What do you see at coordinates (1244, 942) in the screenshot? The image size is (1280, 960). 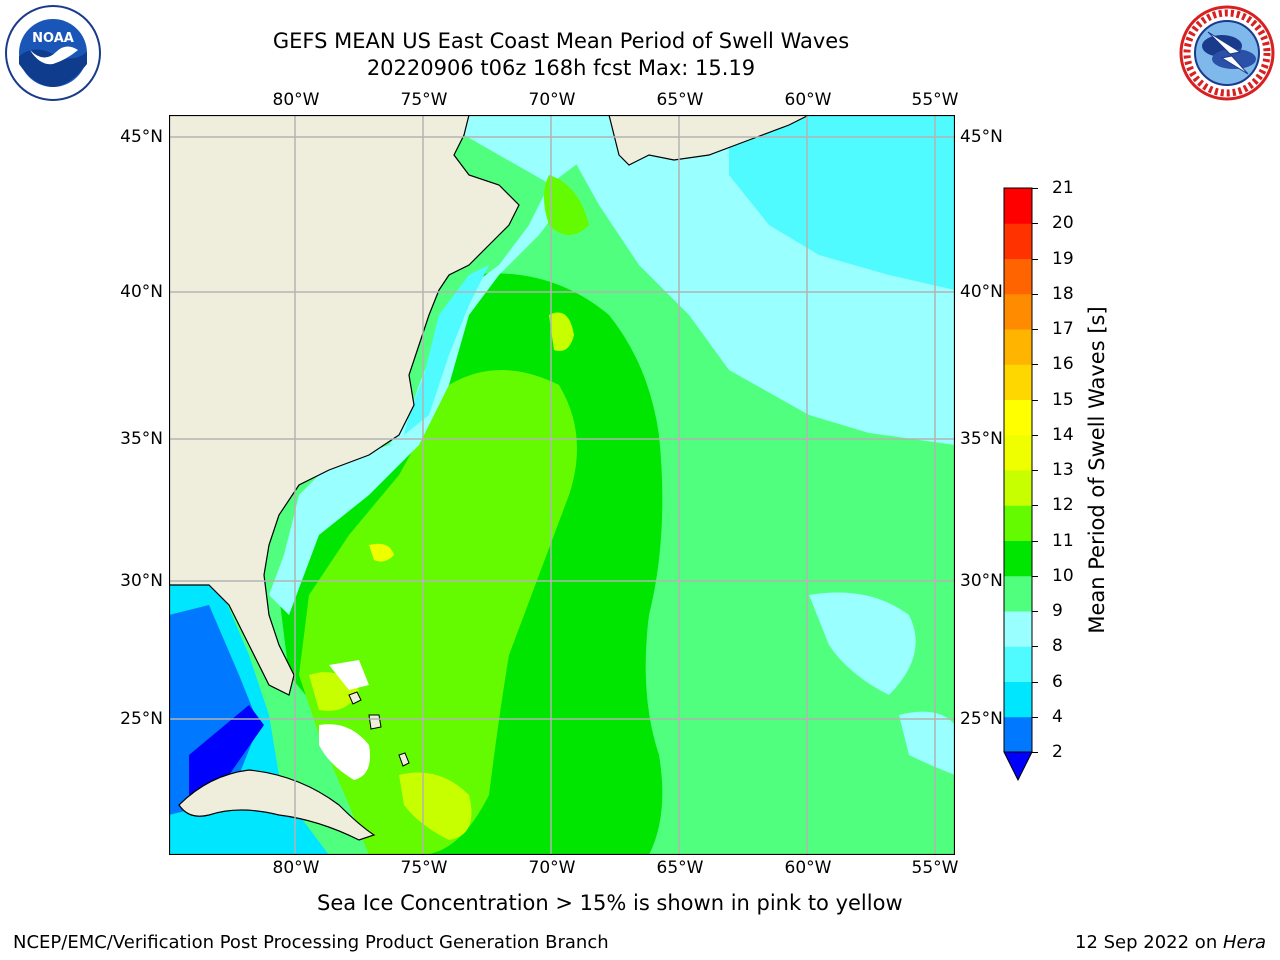 I see `footer-machine: Hera` at bounding box center [1244, 942].